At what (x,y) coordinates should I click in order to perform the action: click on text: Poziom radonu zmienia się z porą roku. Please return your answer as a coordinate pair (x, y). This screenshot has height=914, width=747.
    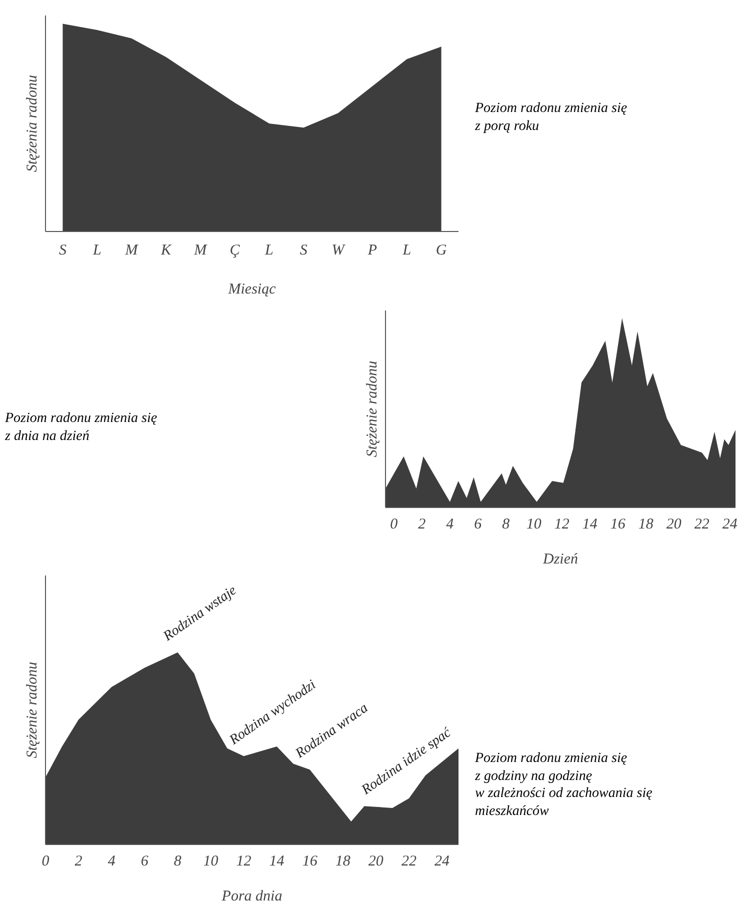
    Looking at the image, I should click on (551, 117).